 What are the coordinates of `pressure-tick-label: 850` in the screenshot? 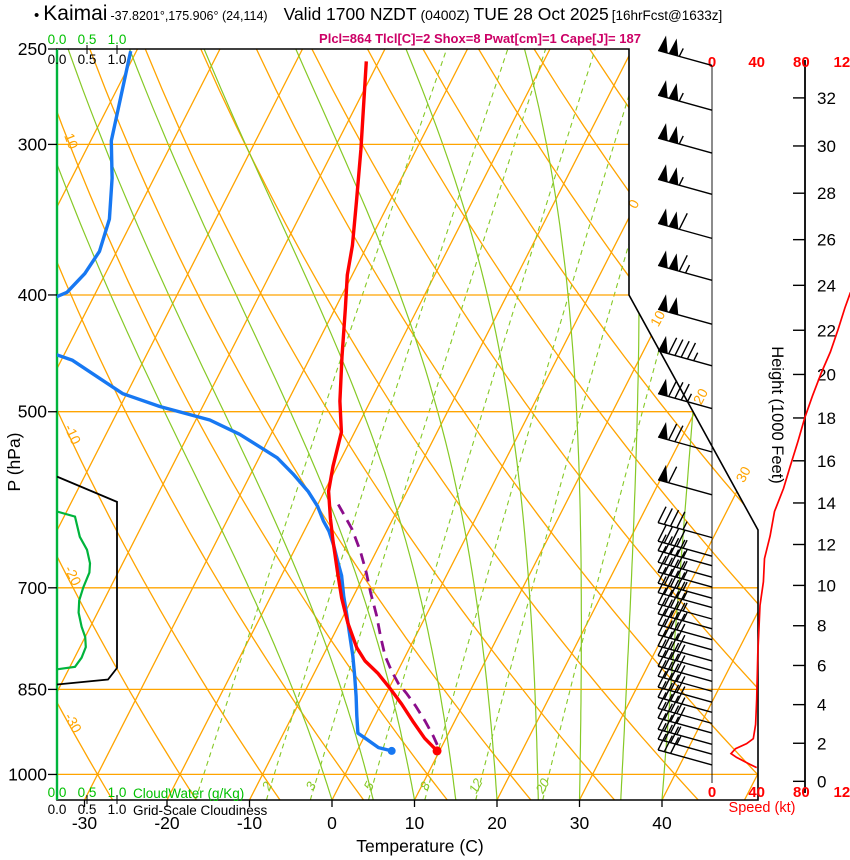 It's located at (32, 689).